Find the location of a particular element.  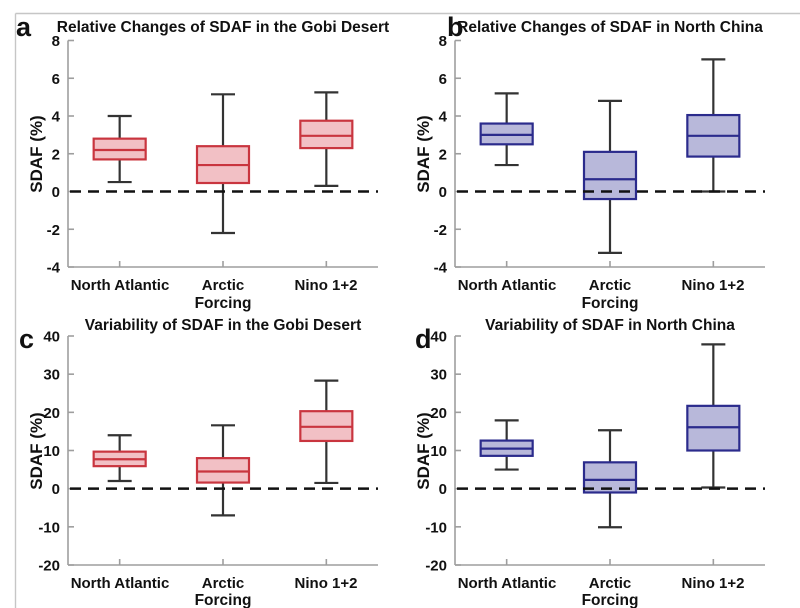

panel-d-xlabel: Forcing is located at coordinates (610, 600).